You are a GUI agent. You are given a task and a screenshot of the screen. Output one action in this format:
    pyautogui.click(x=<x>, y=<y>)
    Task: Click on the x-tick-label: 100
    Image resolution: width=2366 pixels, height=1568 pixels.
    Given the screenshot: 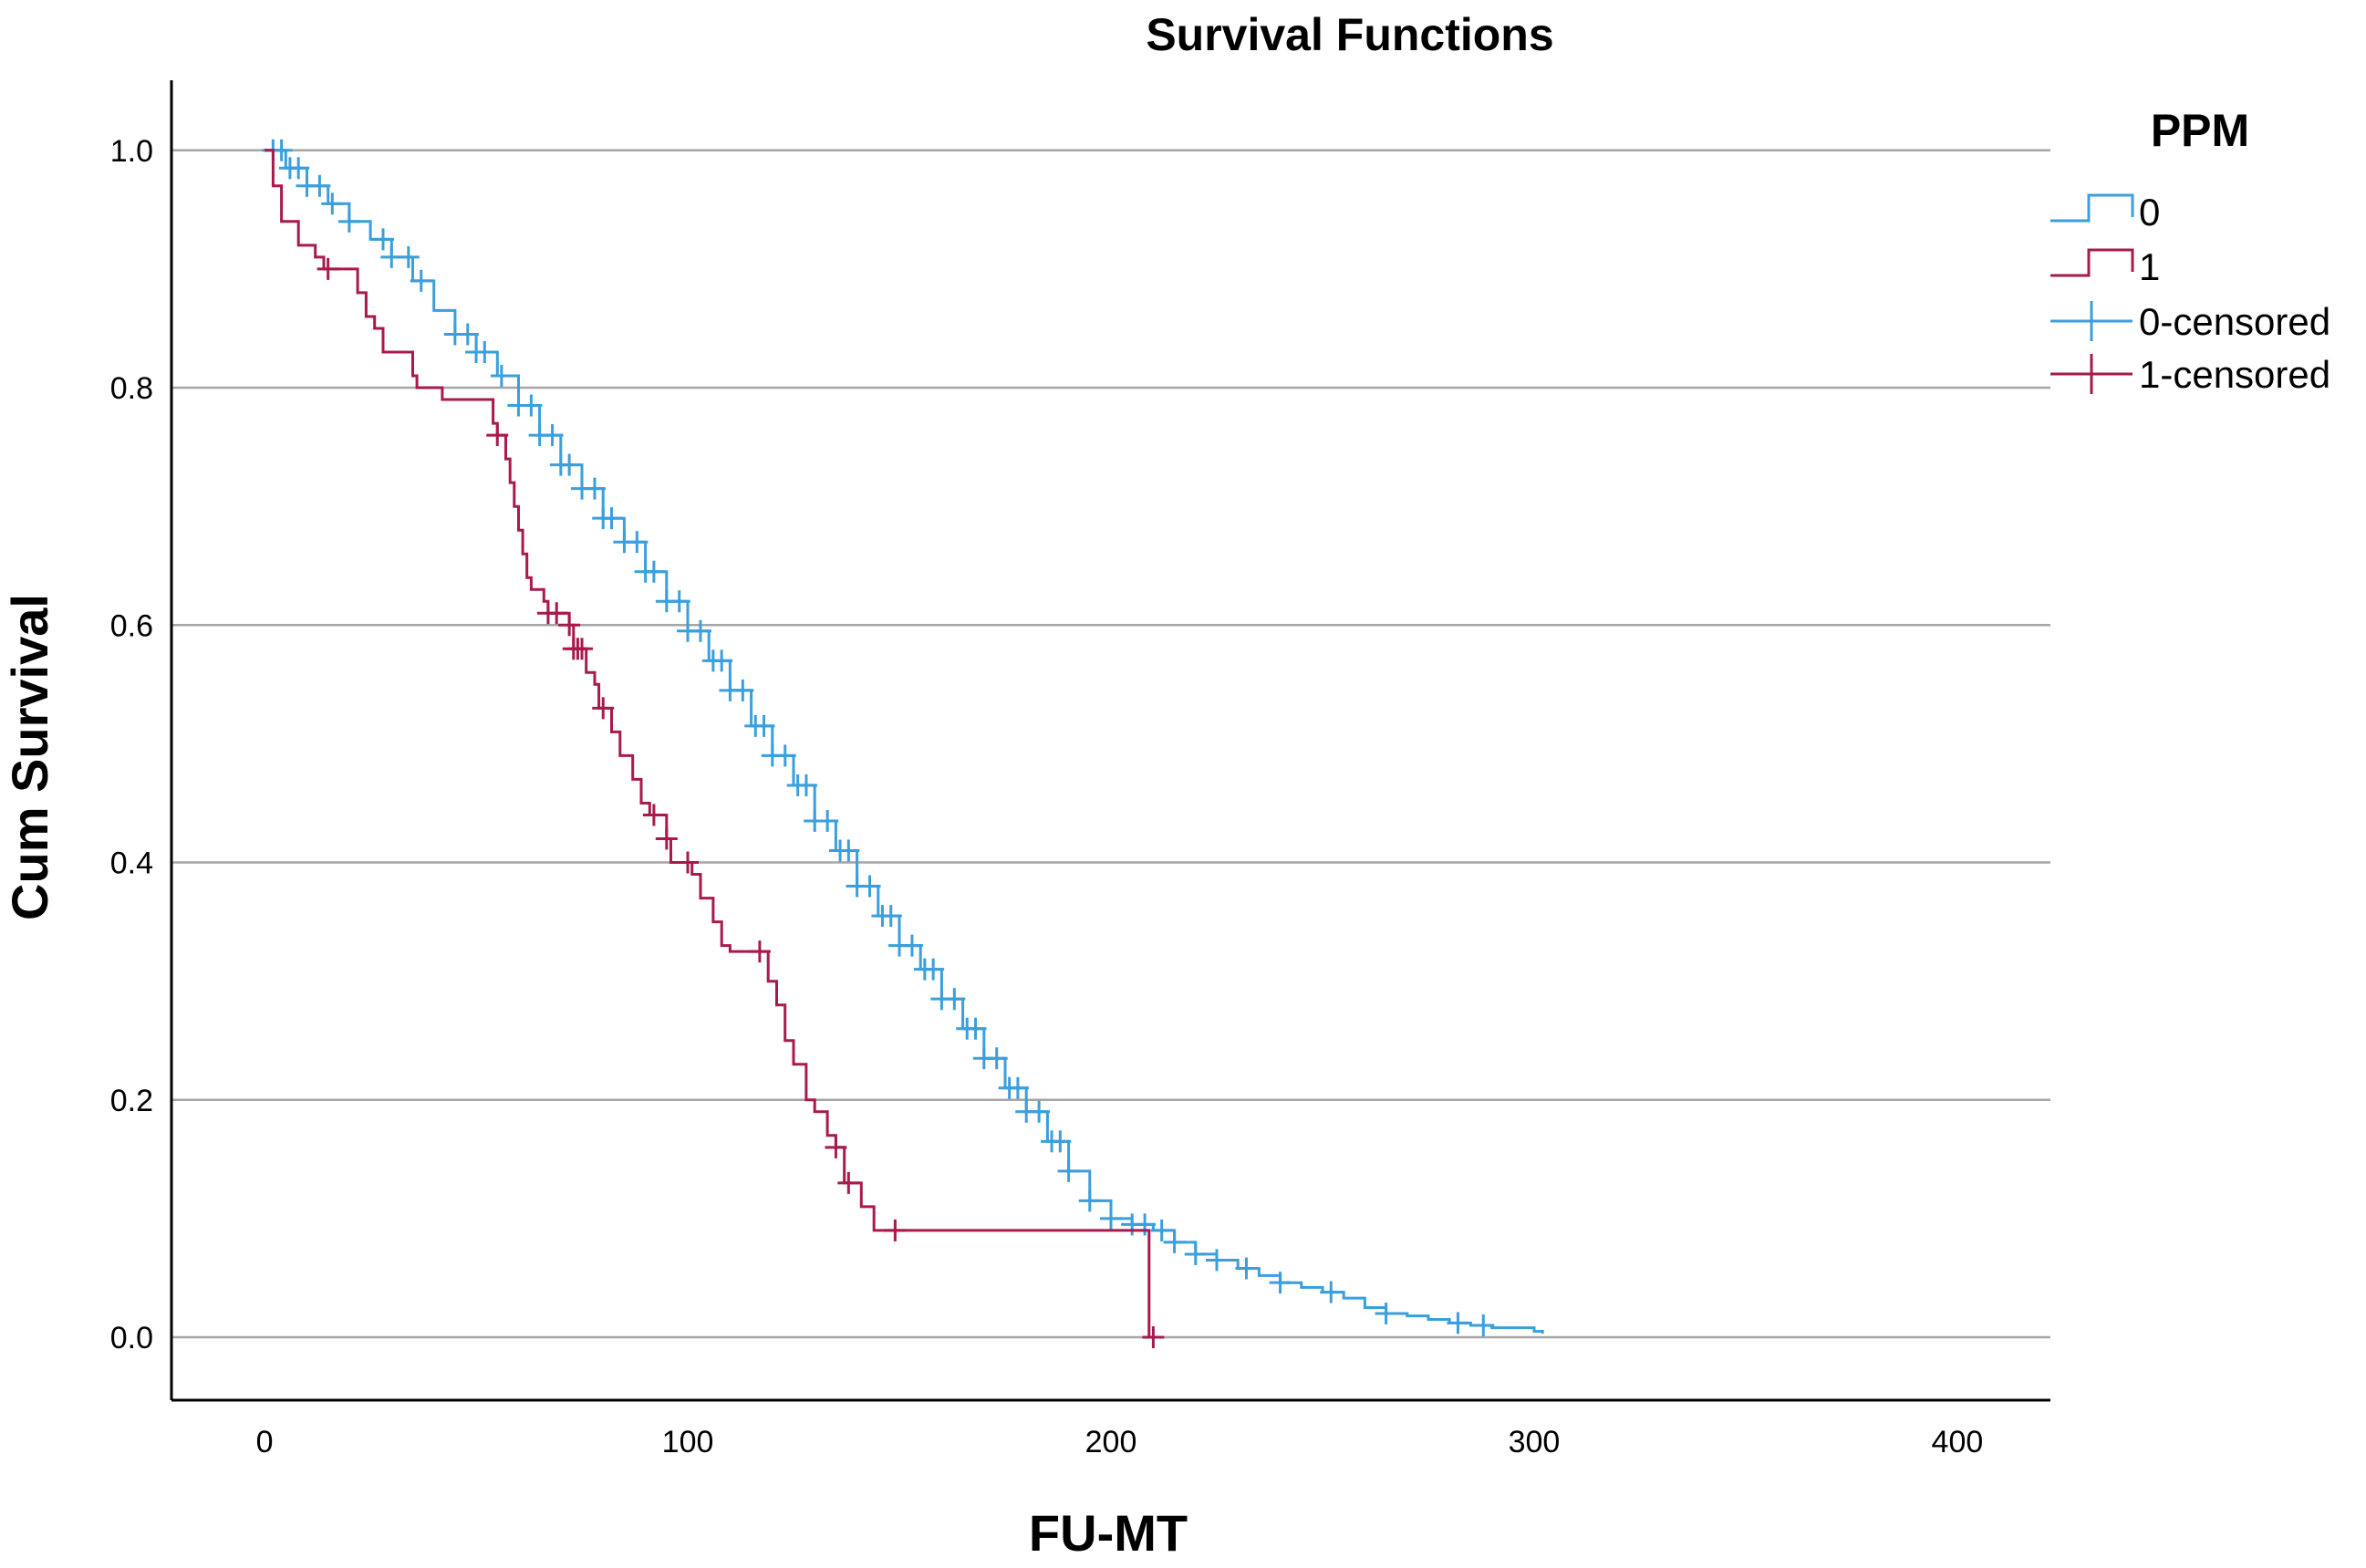 What is the action you would take?
    pyautogui.click(x=688, y=1442)
    